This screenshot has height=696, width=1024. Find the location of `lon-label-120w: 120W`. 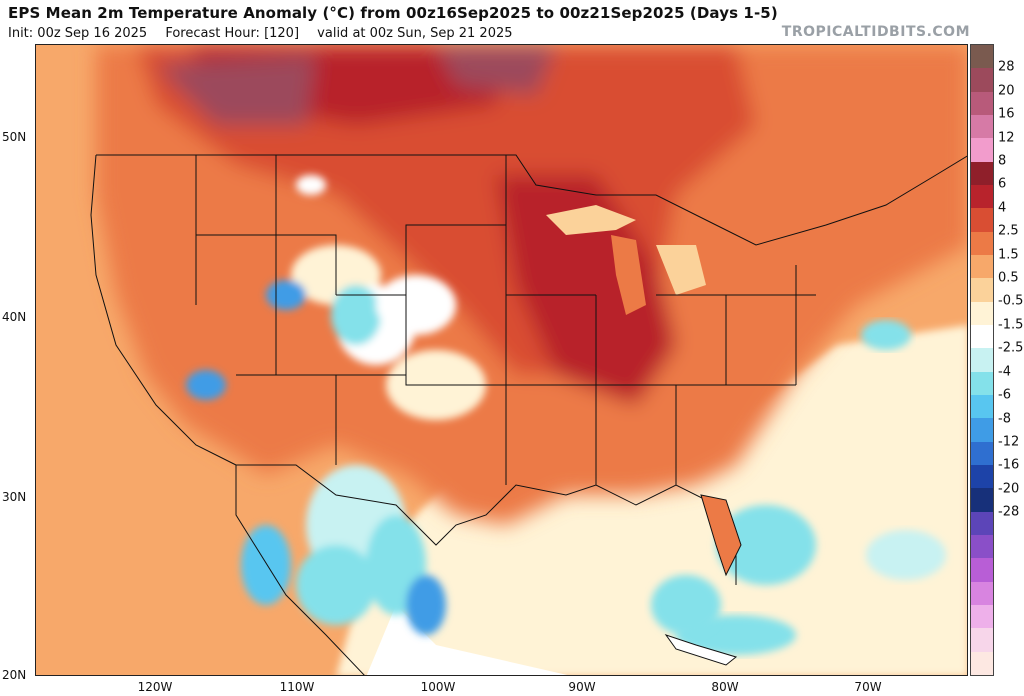

lon-label-120w: 120W is located at coordinates (155, 687).